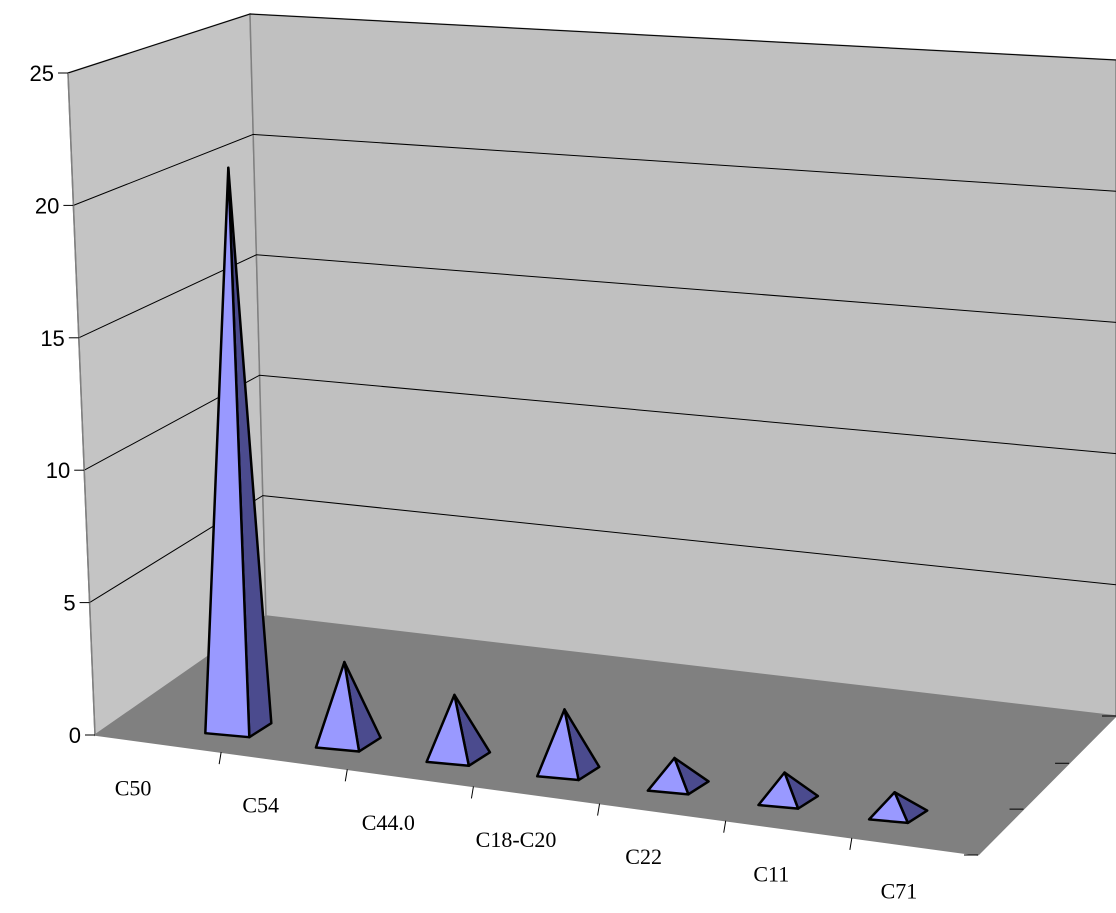 The width and height of the screenshot is (1116, 913). I want to click on pyramid-front-C44.0, so click(448, 730).